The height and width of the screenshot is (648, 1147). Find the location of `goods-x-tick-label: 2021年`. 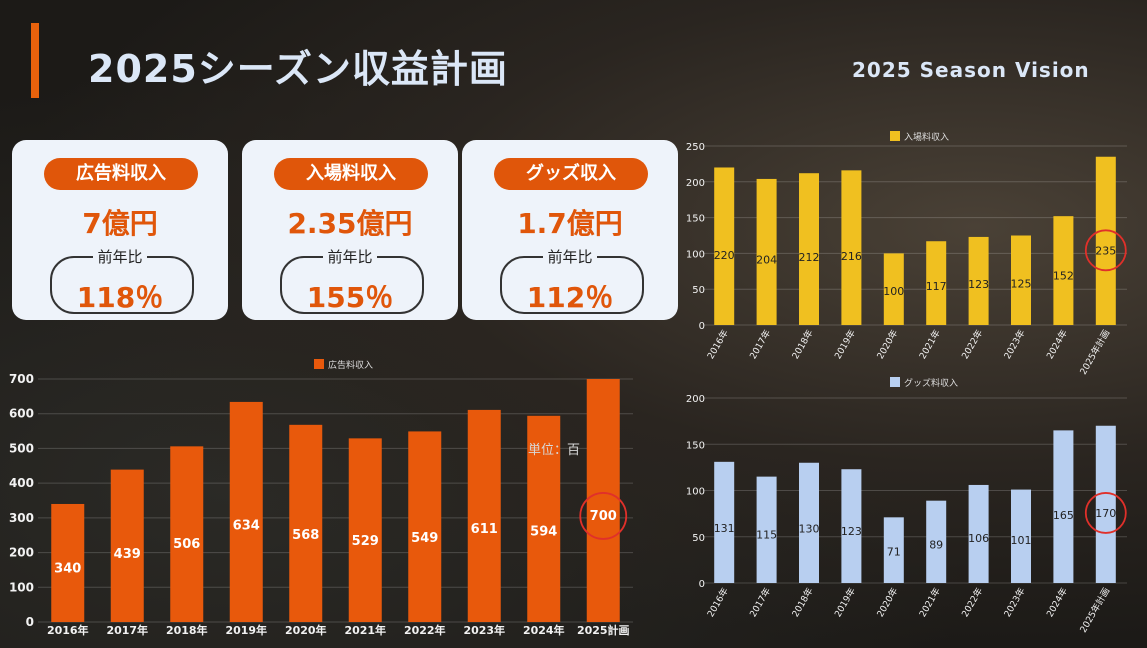

goods-x-tick-label: 2021年 is located at coordinates (929, 603).